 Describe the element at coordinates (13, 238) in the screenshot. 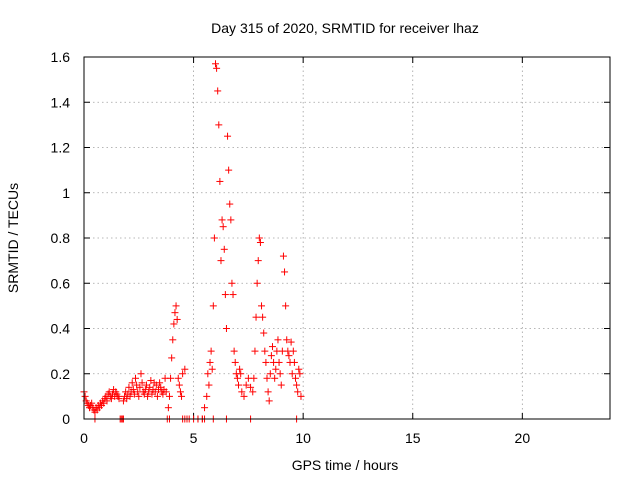

I see `y-axis-title: SRMTID / TECUs` at that location.